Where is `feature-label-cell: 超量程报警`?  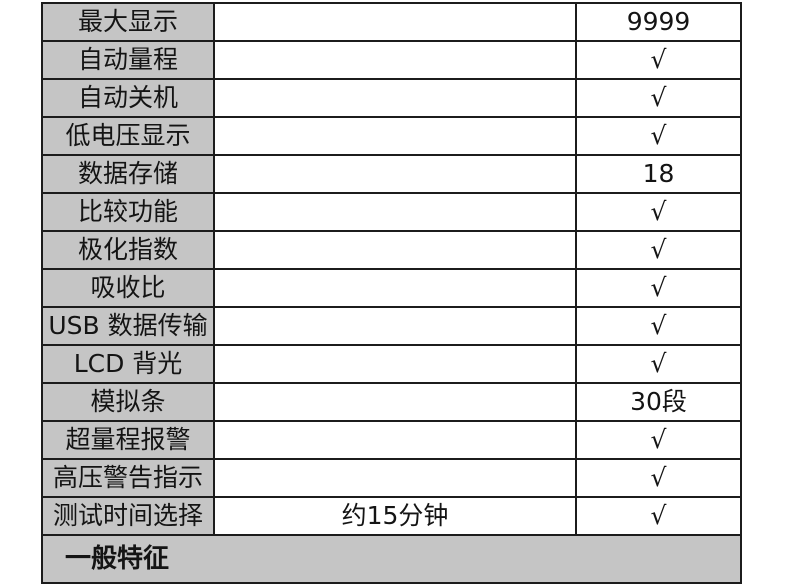 feature-label-cell: 超量程报警 is located at coordinates (128, 440).